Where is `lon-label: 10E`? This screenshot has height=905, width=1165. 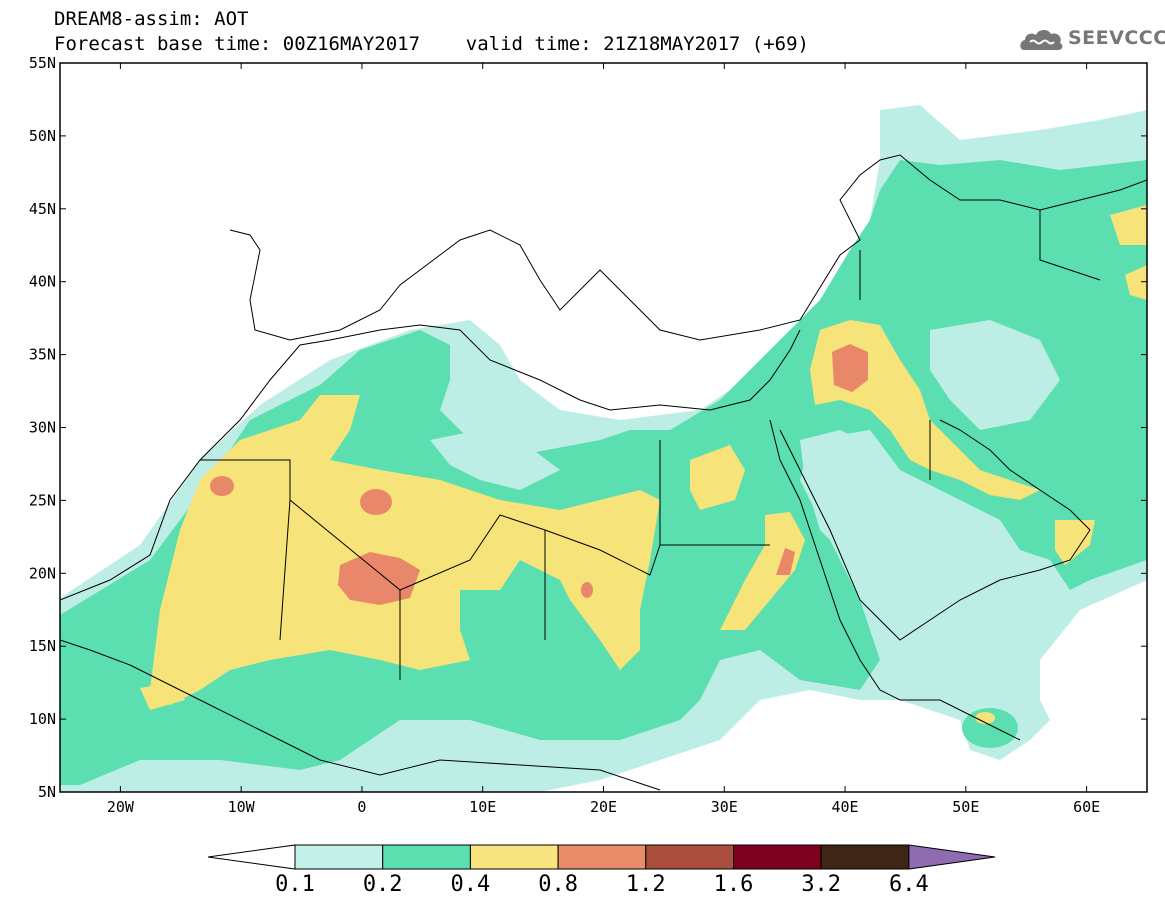 lon-label: 10E is located at coordinates (482, 807).